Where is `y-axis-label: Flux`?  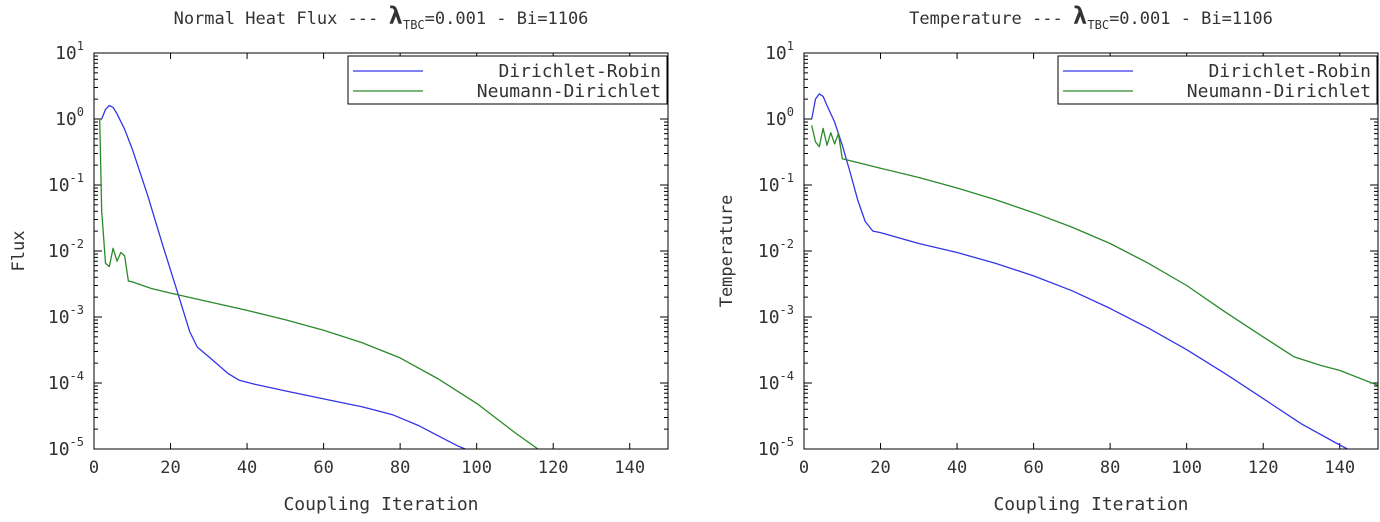
y-axis-label: Flux is located at coordinates (19, 251).